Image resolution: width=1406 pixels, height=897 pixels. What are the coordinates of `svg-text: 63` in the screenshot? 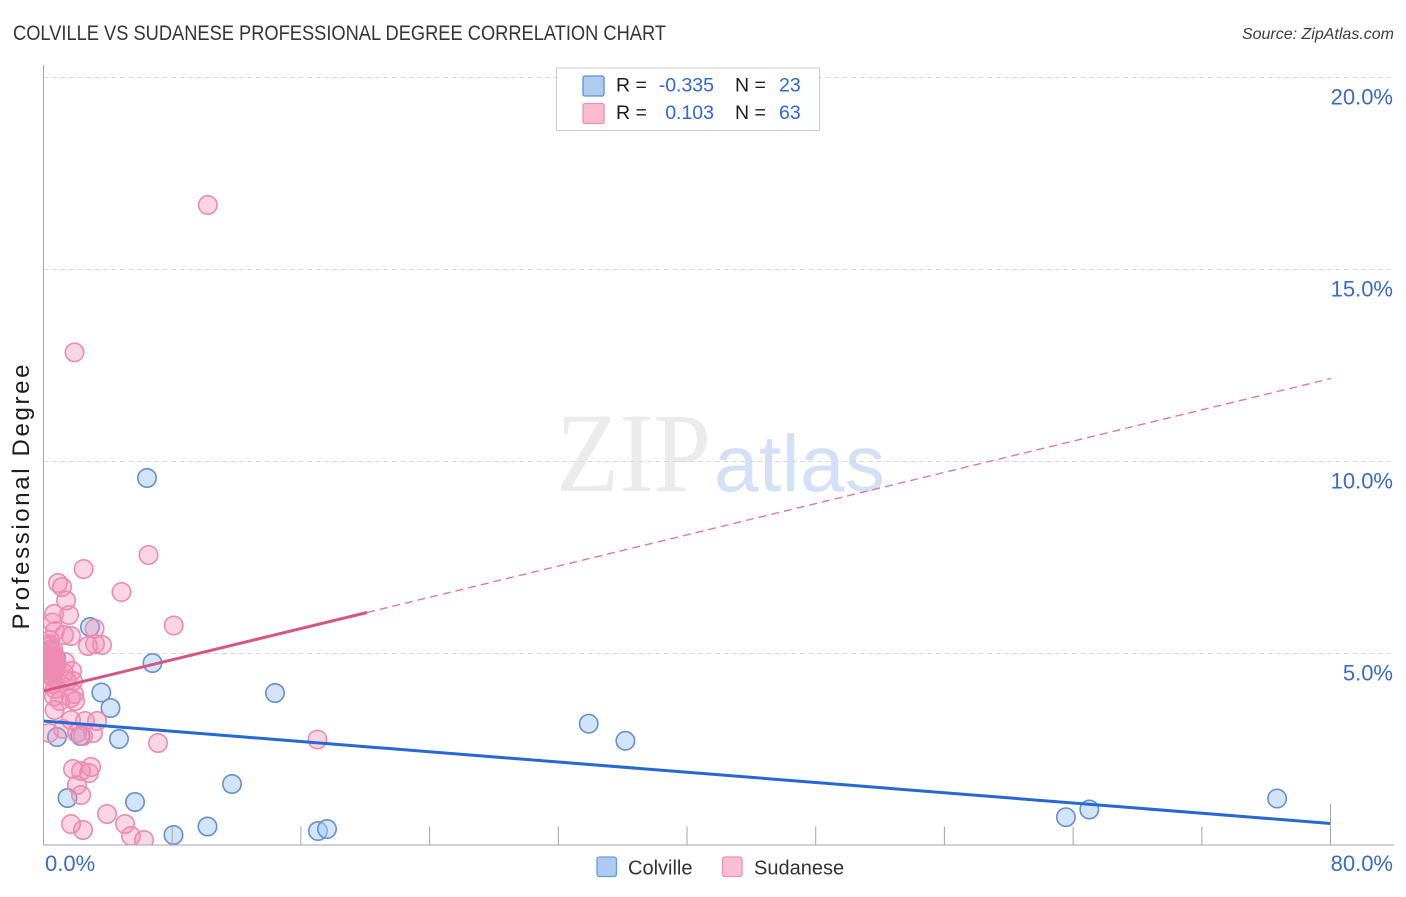 It's located at (790, 113).